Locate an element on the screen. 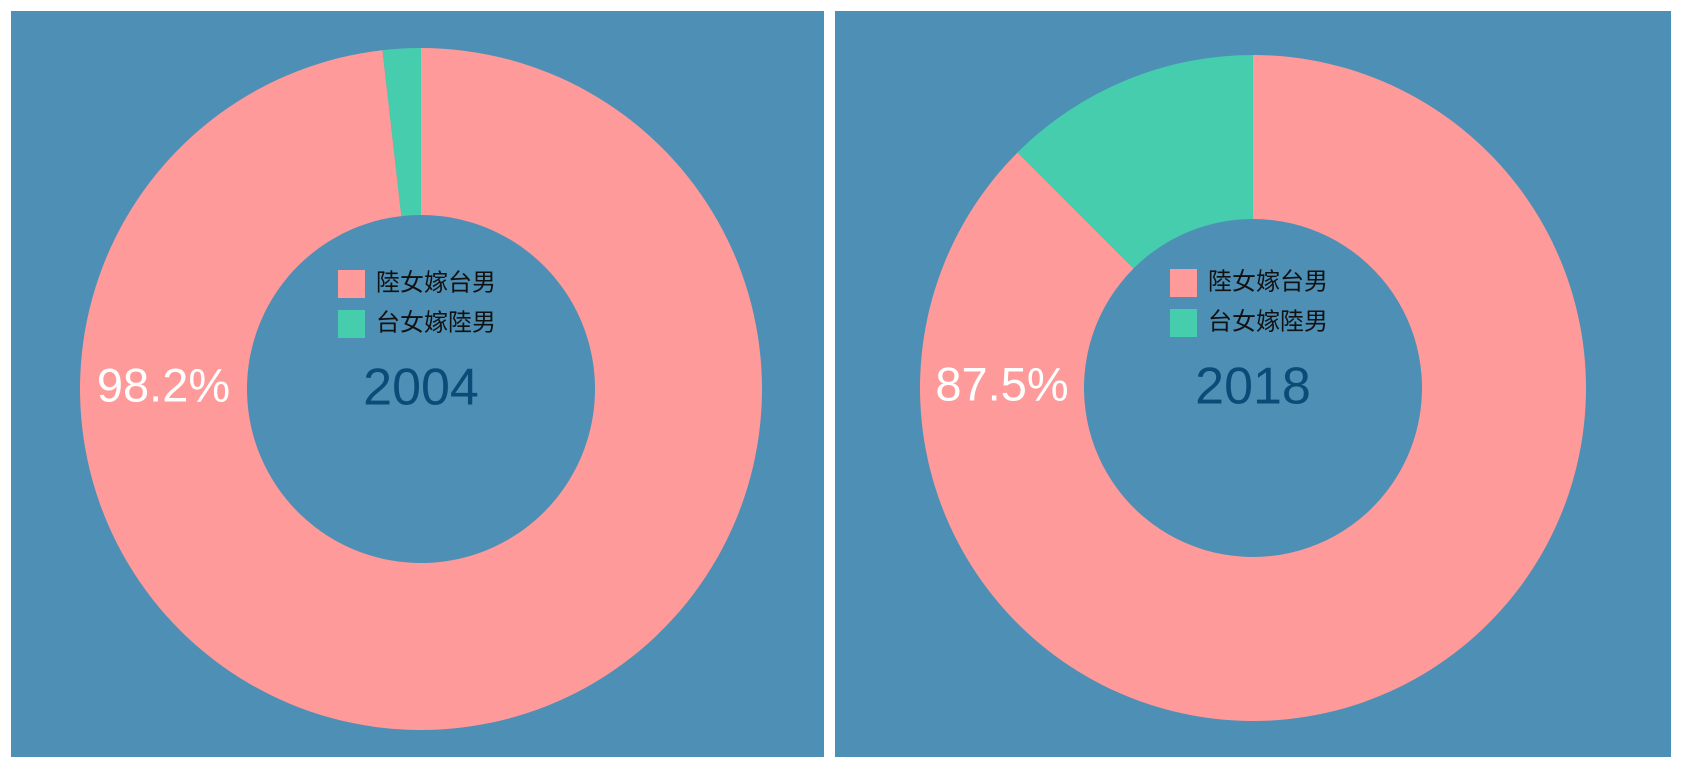 The width and height of the screenshot is (1682, 768). value-label: 98.2% is located at coordinates (163, 384).